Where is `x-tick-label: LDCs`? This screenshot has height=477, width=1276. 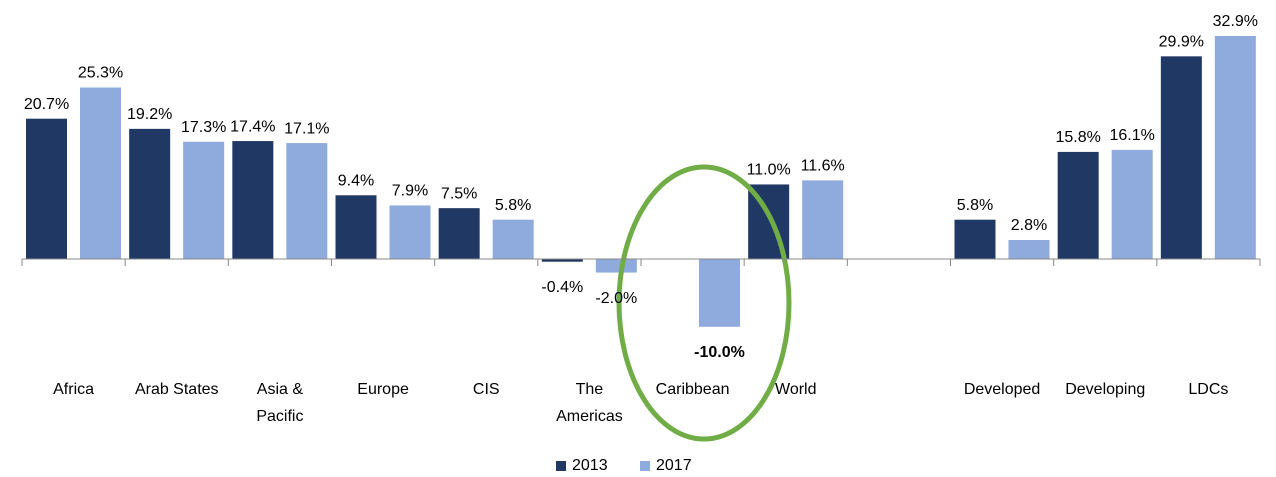
x-tick-label: LDCs is located at coordinates (1208, 389).